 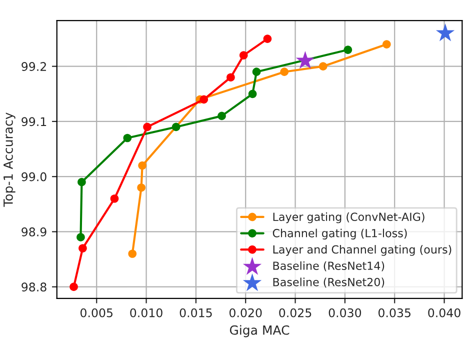 I want to click on legend-label: Layer gating (ConvNet-AIG), so click(x=348, y=218).